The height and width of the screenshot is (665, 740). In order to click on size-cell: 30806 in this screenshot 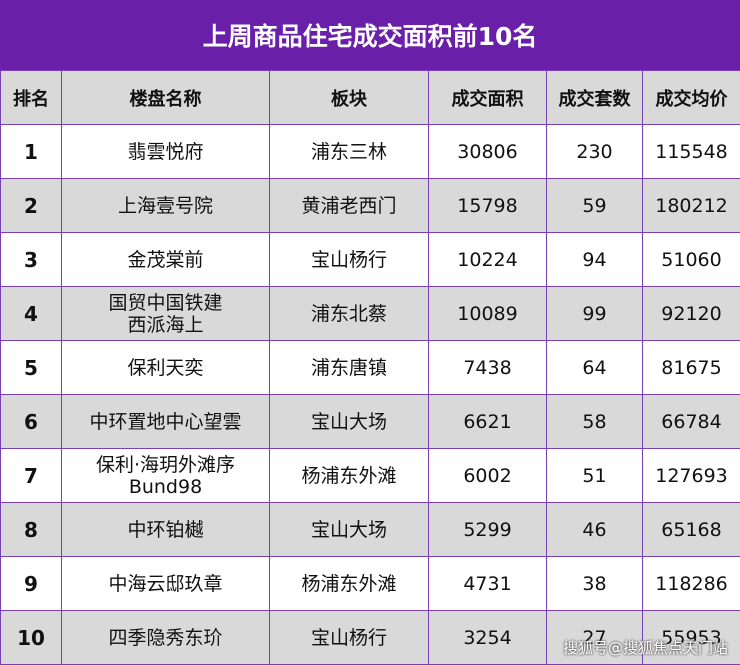, I will do `click(488, 152)`.